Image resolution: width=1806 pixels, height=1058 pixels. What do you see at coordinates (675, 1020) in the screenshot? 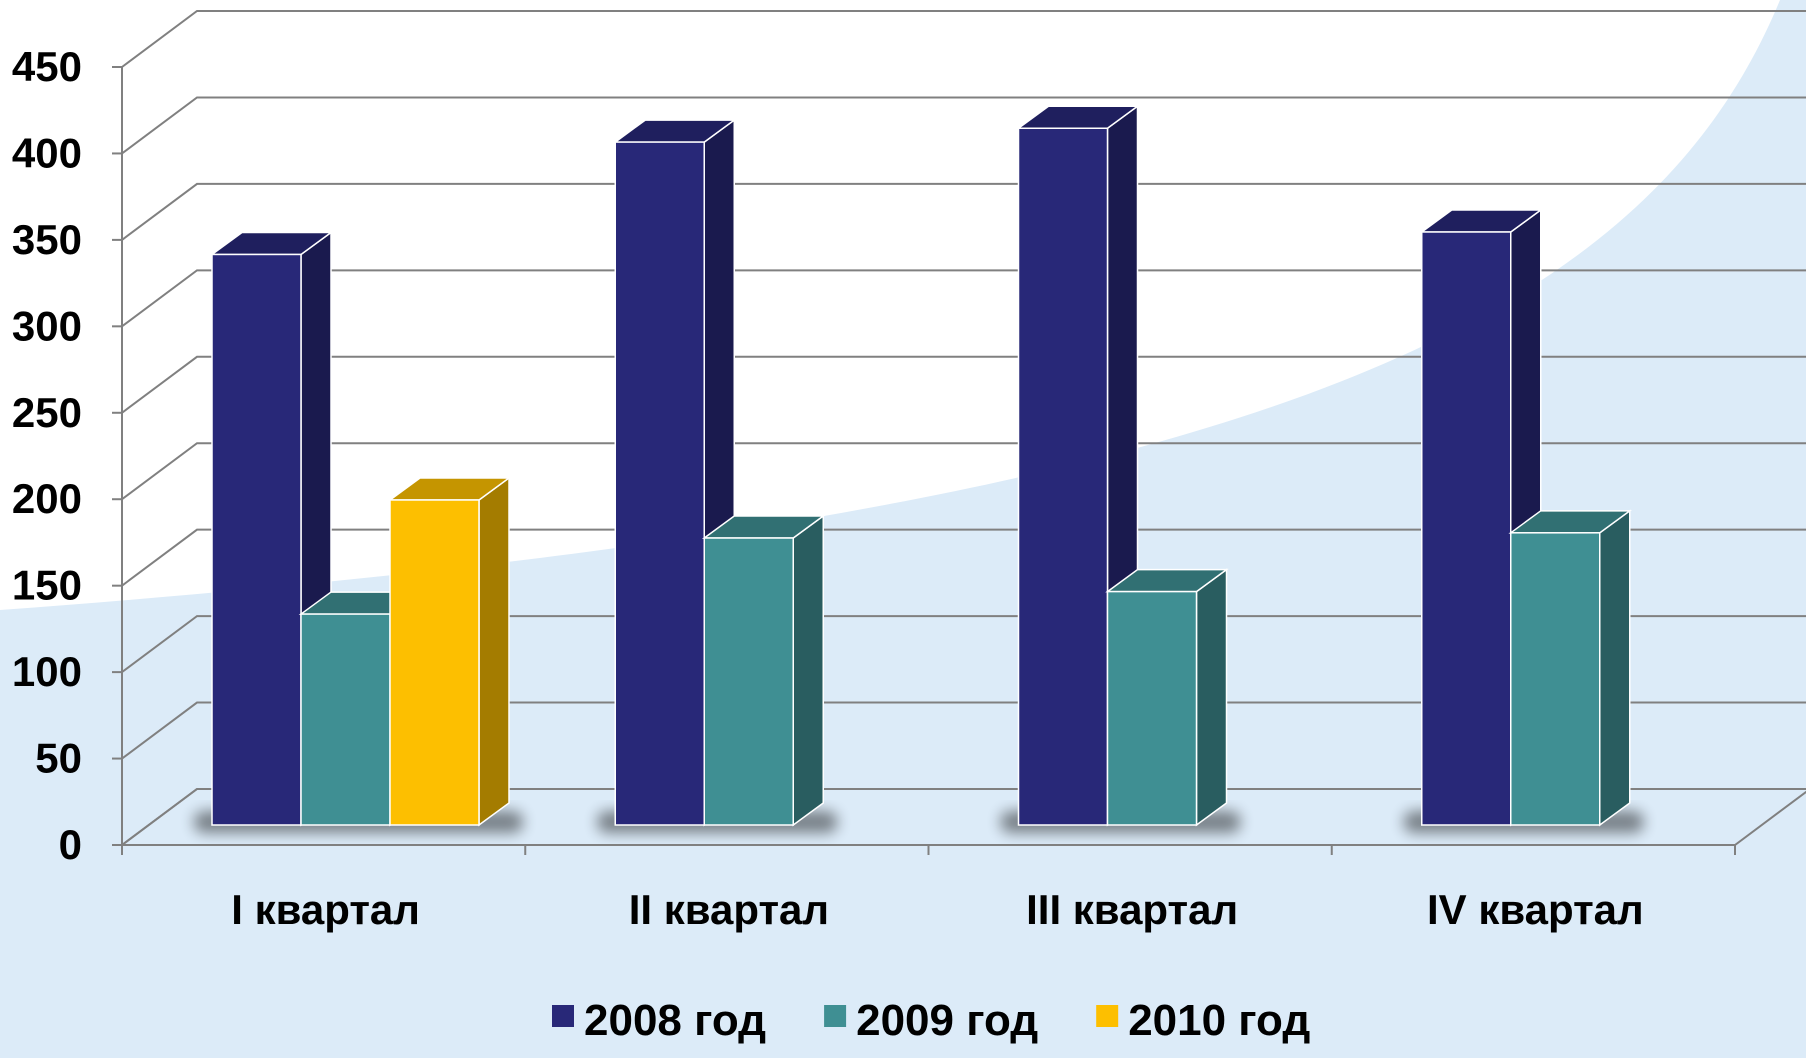
I see `legend-label: 2008 год` at bounding box center [675, 1020].